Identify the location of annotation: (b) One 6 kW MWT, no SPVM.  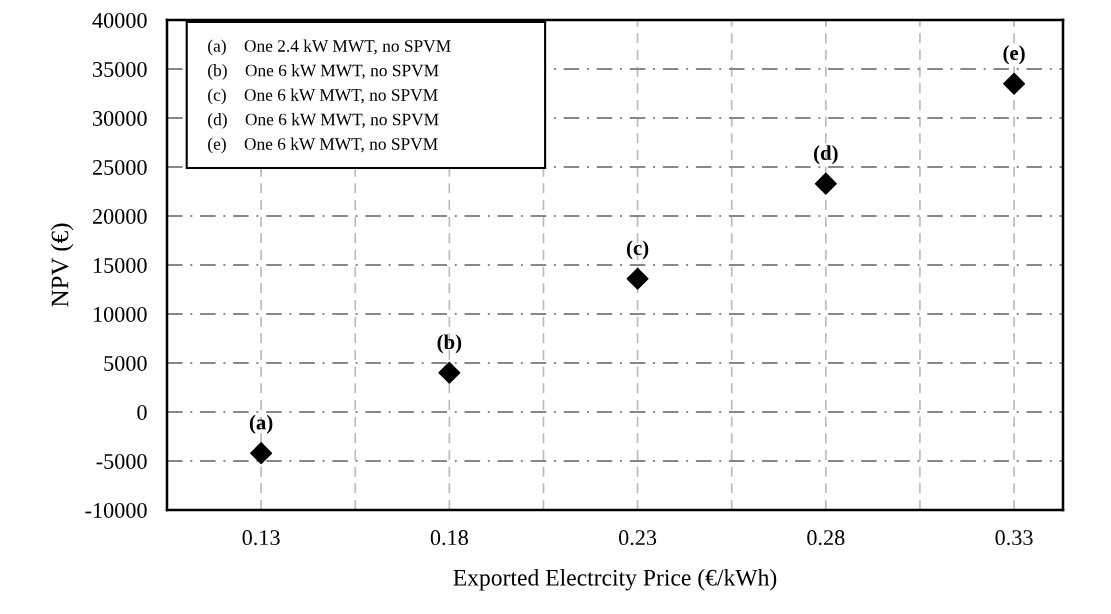
(323, 72).